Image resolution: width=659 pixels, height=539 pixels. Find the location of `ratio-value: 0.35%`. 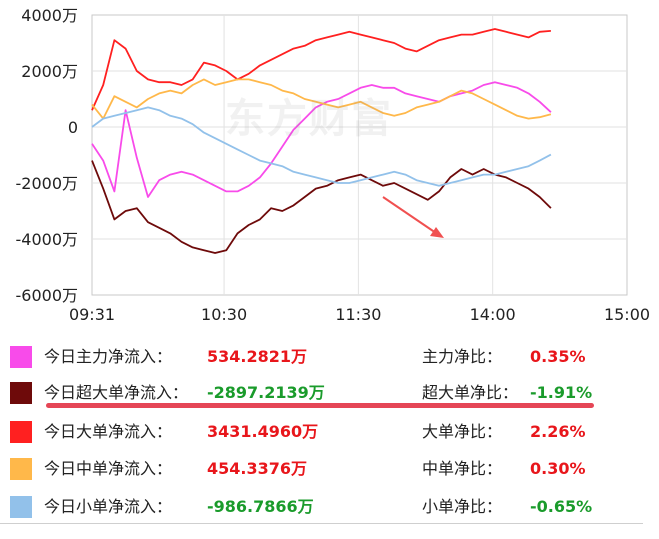

ratio-value: 0.35% is located at coordinates (558, 356).